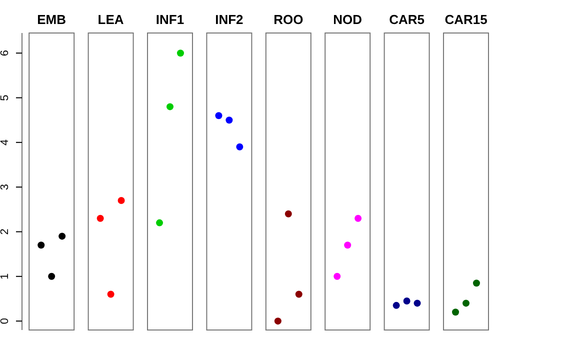 The height and width of the screenshot is (360, 576). I want to click on x-tick-label: EMB, so click(51, 19).